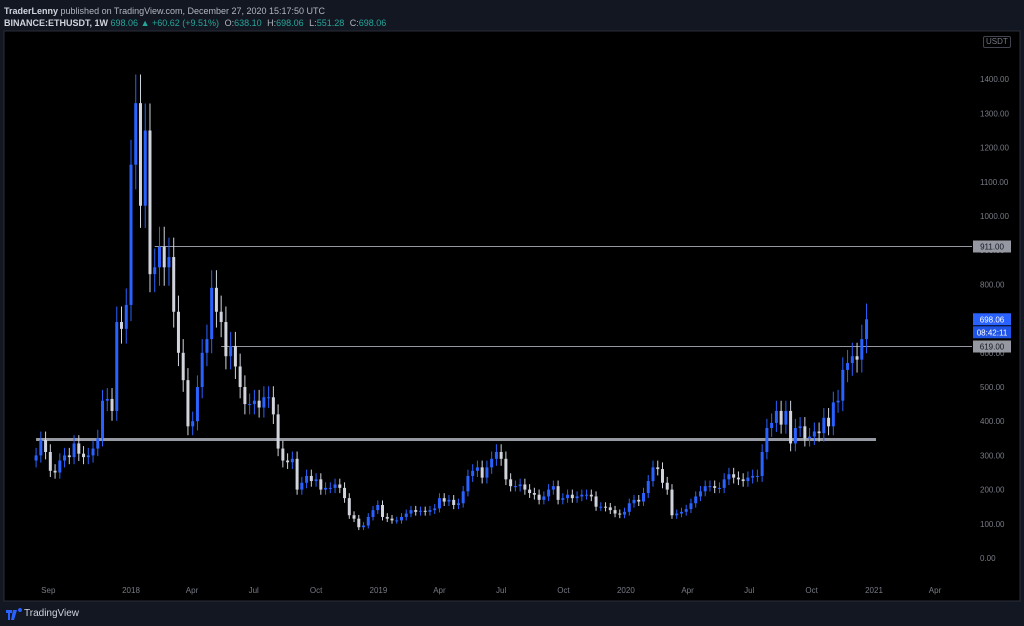 The image size is (1024, 626). Describe the element at coordinates (992, 353) in the screenshot. I see `price-tick-label: 600.00` at that location.